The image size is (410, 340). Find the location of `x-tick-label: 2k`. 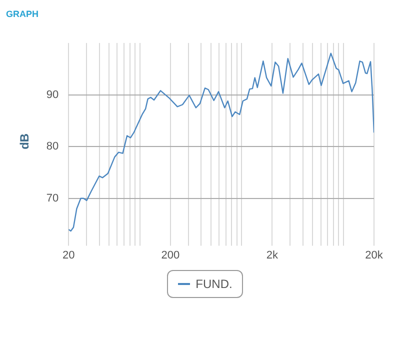

x-tick-label: 2k is located at coordinates (272, 255).